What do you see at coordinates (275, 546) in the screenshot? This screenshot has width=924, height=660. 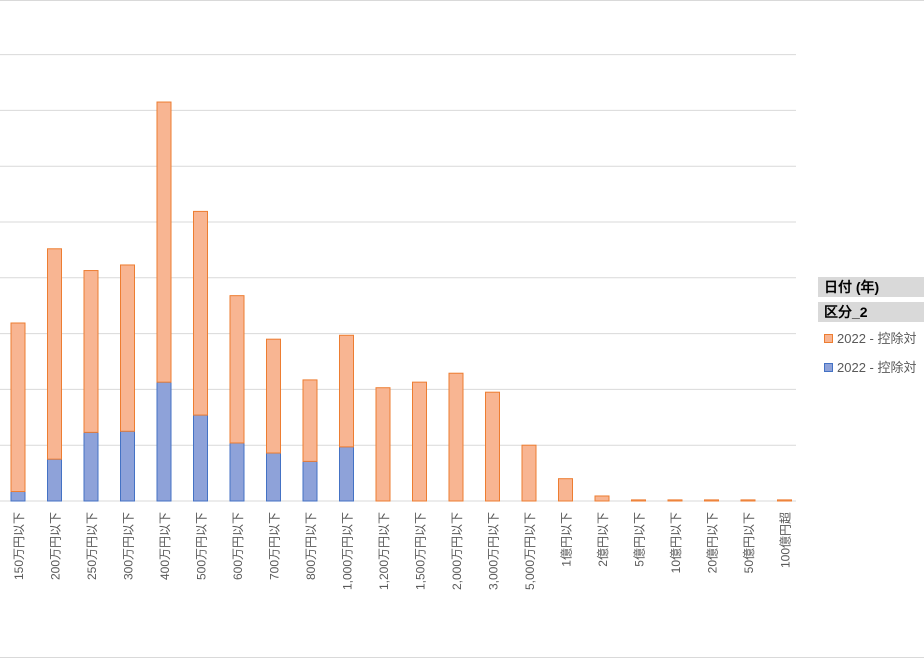 I see `x-tick-label: 700万円以下` at bounding box center [275, 546].